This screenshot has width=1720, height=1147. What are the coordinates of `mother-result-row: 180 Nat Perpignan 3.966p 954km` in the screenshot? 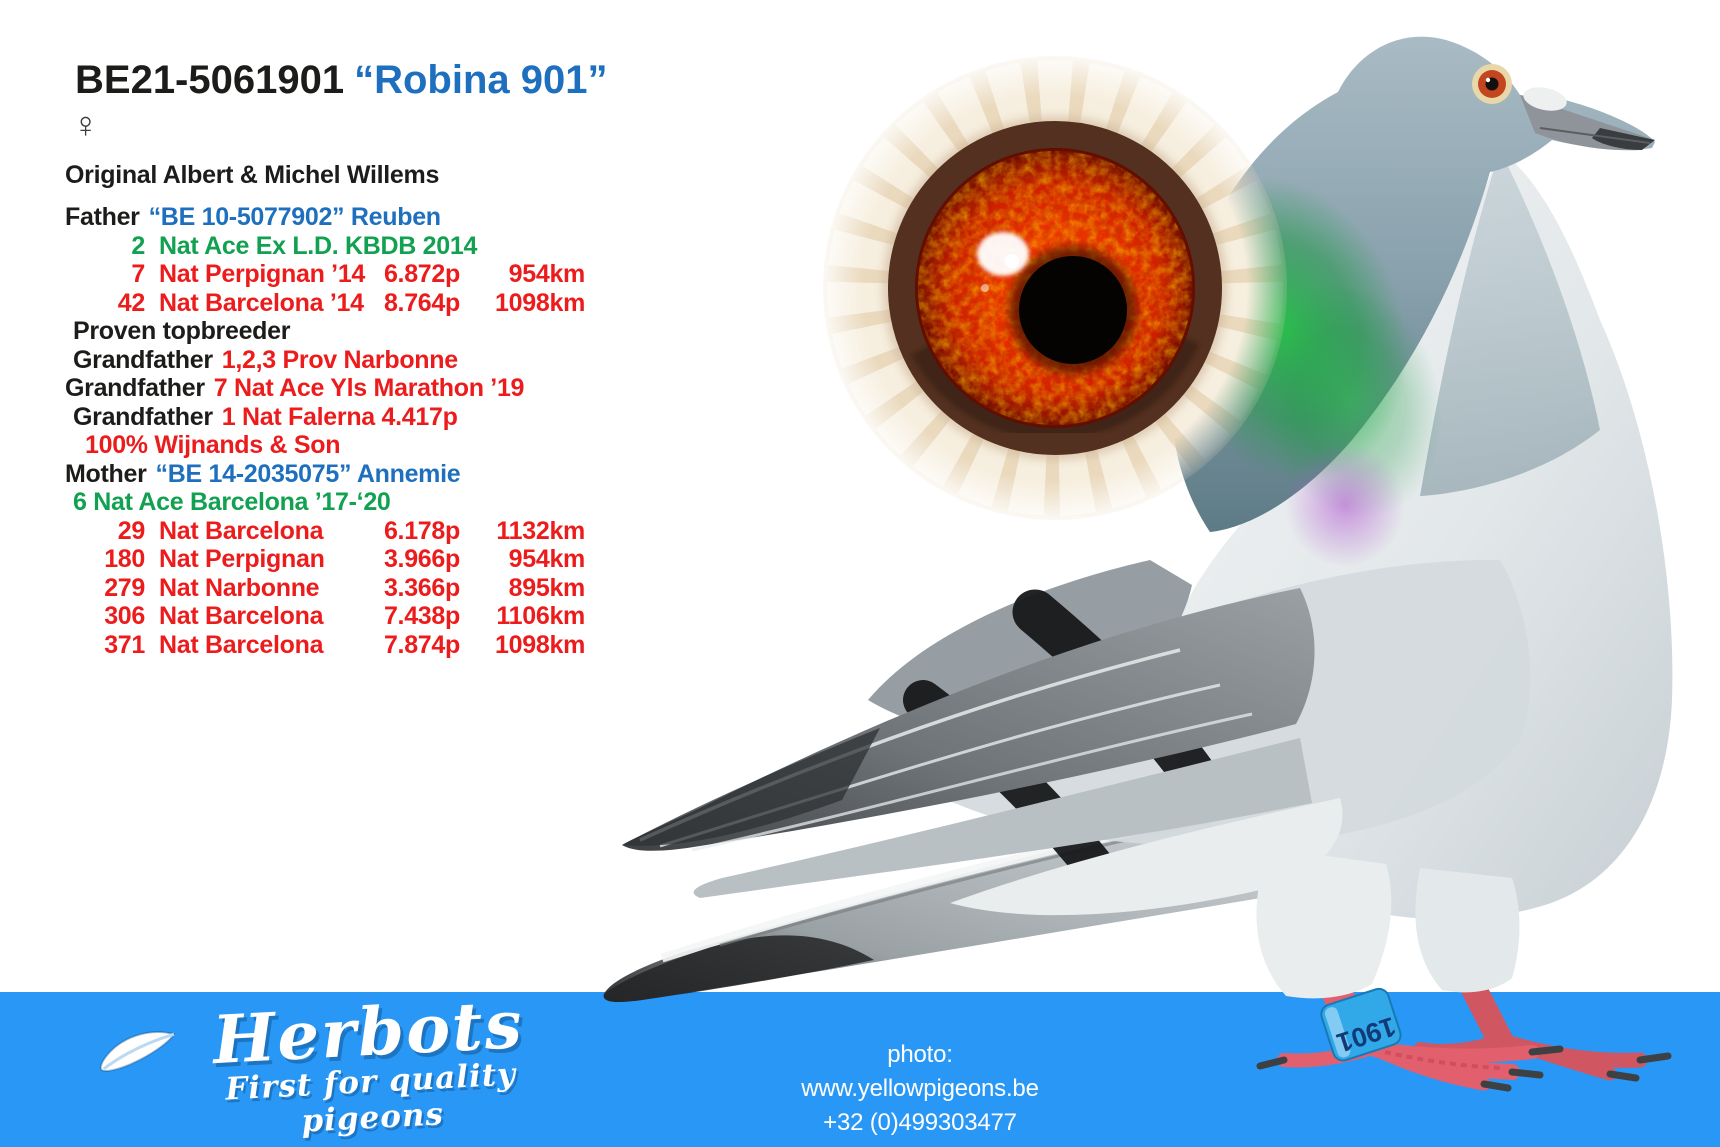 It's located at (344, 559).